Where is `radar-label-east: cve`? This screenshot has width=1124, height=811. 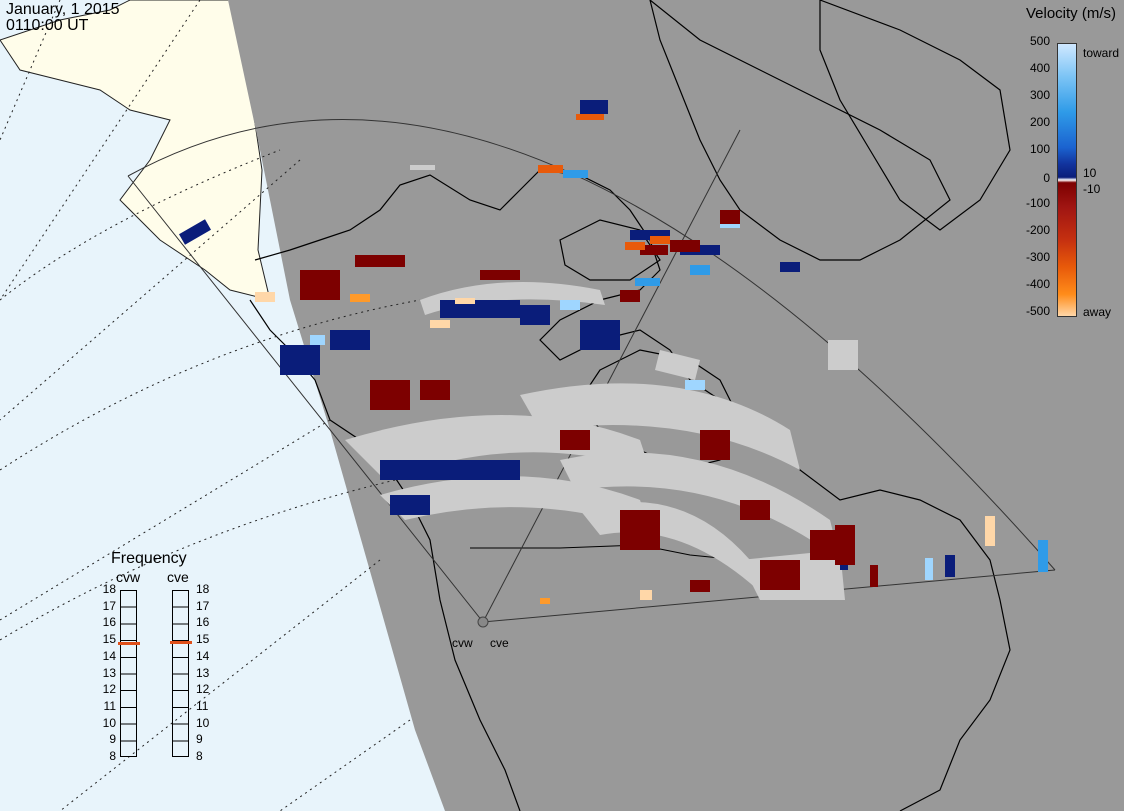
radar-label-east: cve is located at coordinates (499, 643).